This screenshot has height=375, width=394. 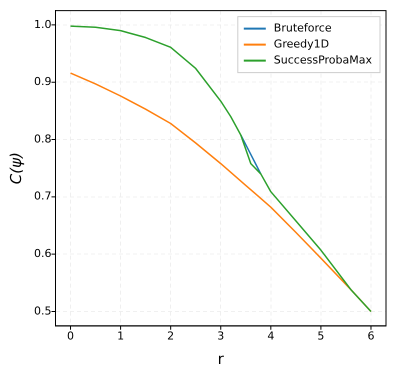 I want to click on y-tick-label: 0.9, so click(x=43, y=81).